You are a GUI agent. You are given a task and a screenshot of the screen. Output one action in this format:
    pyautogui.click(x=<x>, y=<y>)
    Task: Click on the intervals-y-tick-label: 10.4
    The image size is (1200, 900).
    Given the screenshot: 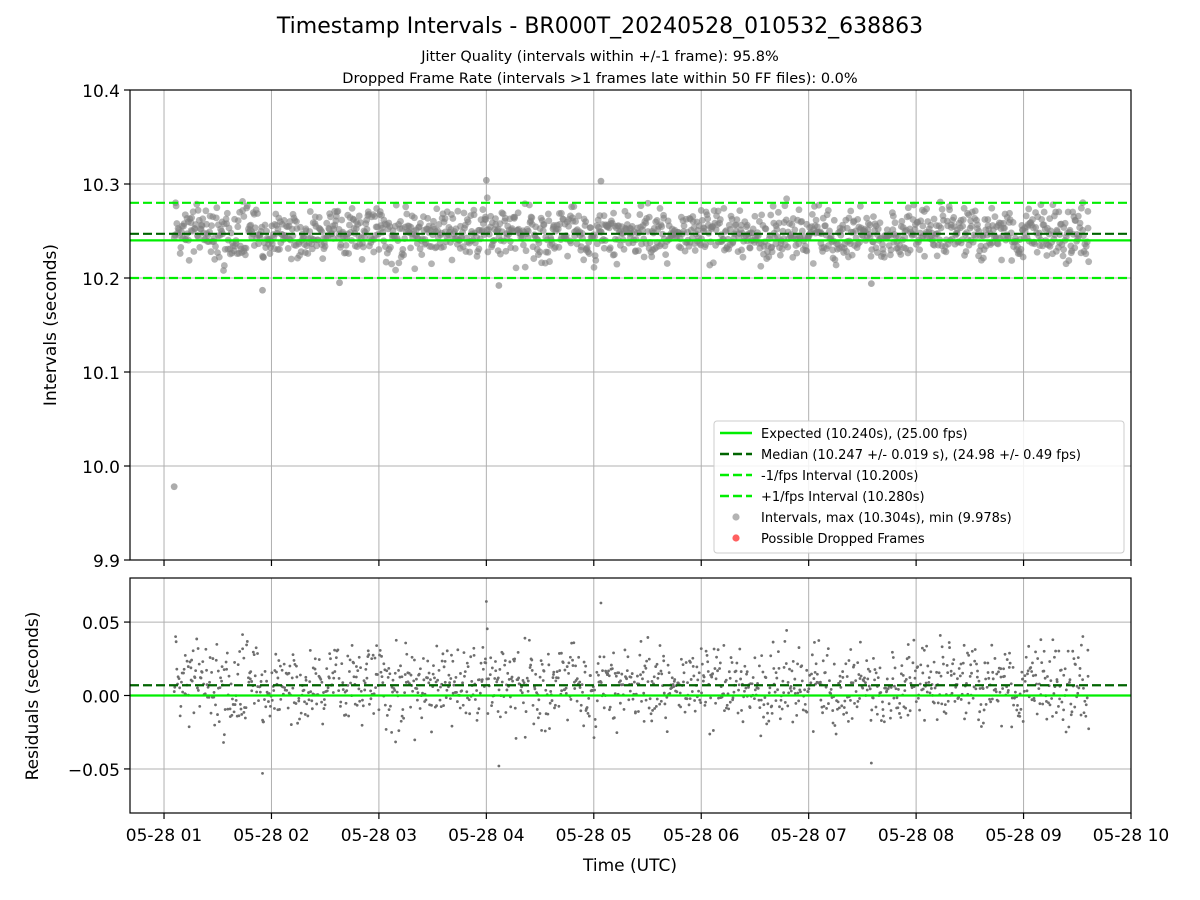 What is the action you would take?
    pyautogui.click(x=101, y=92)
    